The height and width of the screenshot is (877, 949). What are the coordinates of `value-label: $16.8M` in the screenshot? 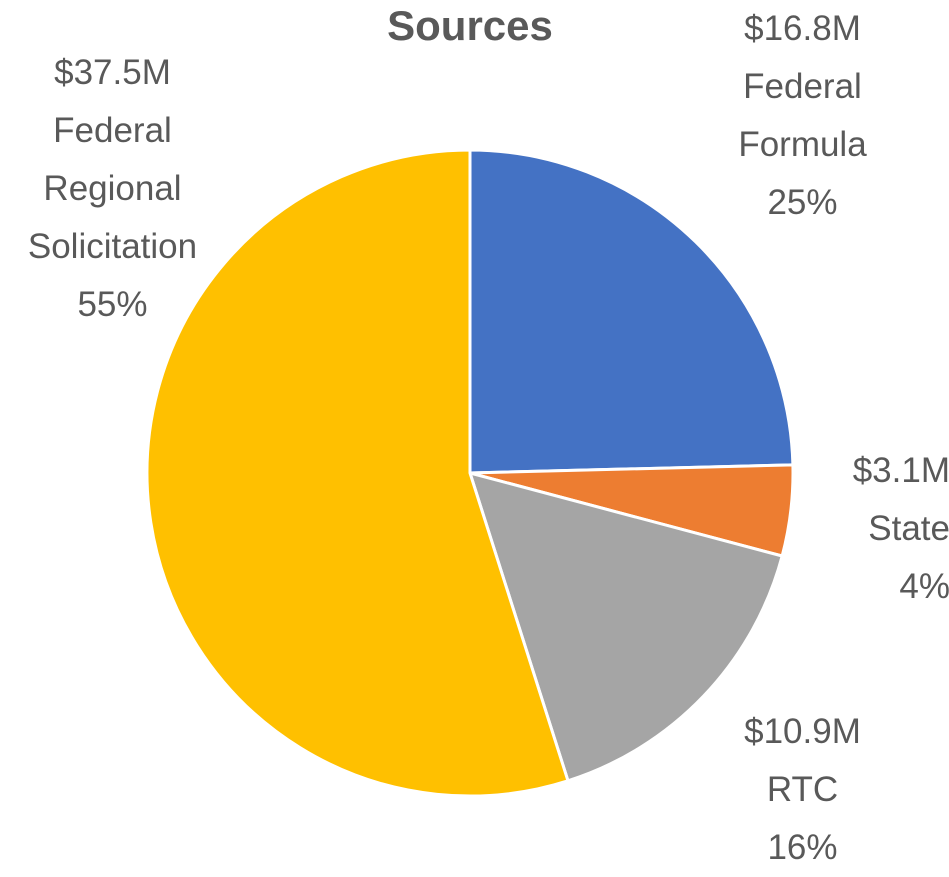 It's located at (802, 28).